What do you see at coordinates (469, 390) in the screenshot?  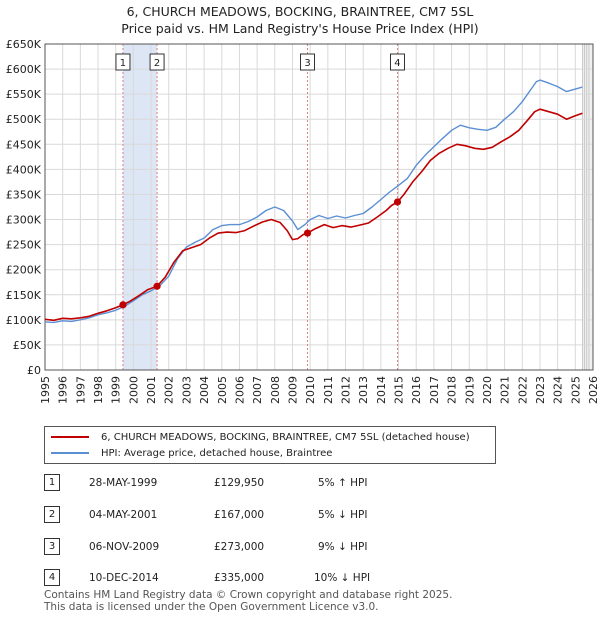 I see `x-tick-label: 2019` at bounding box center [469, 390].